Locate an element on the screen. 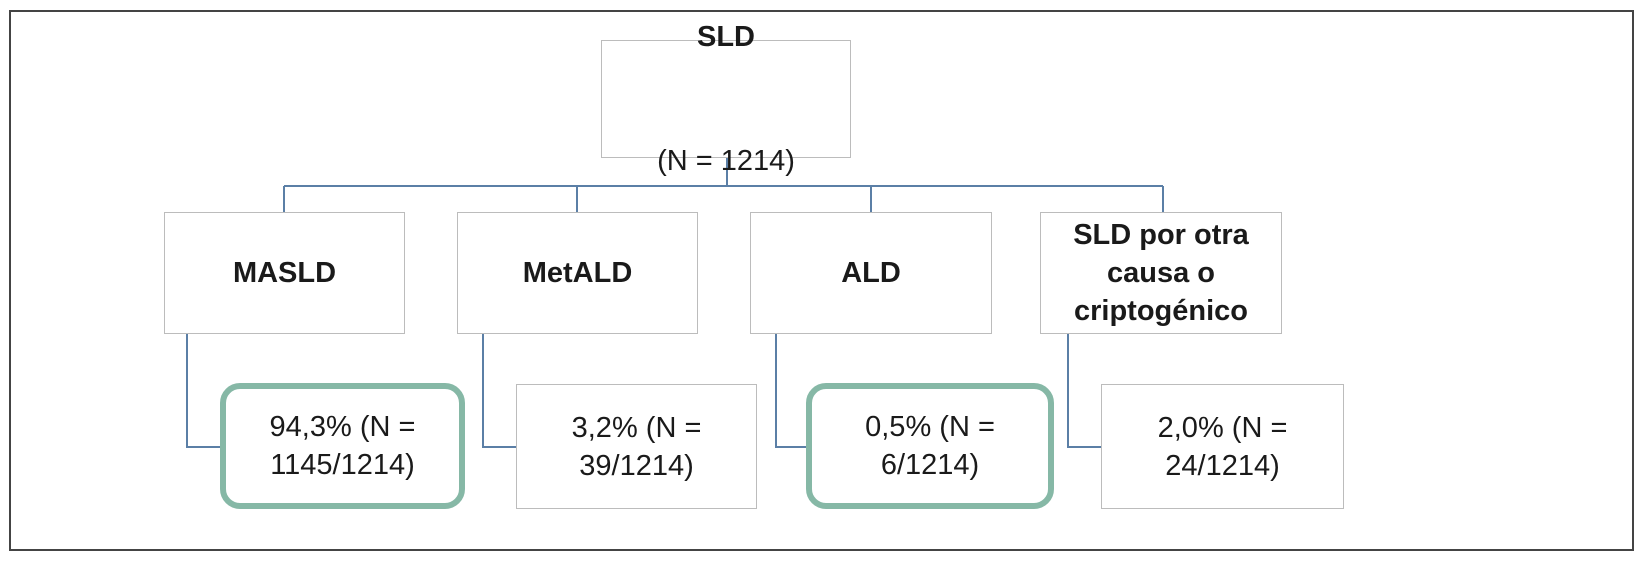 The width and height of the screenshot is (1648, 565). category-node-masld: MASLD is located at coordinates (284, 273).